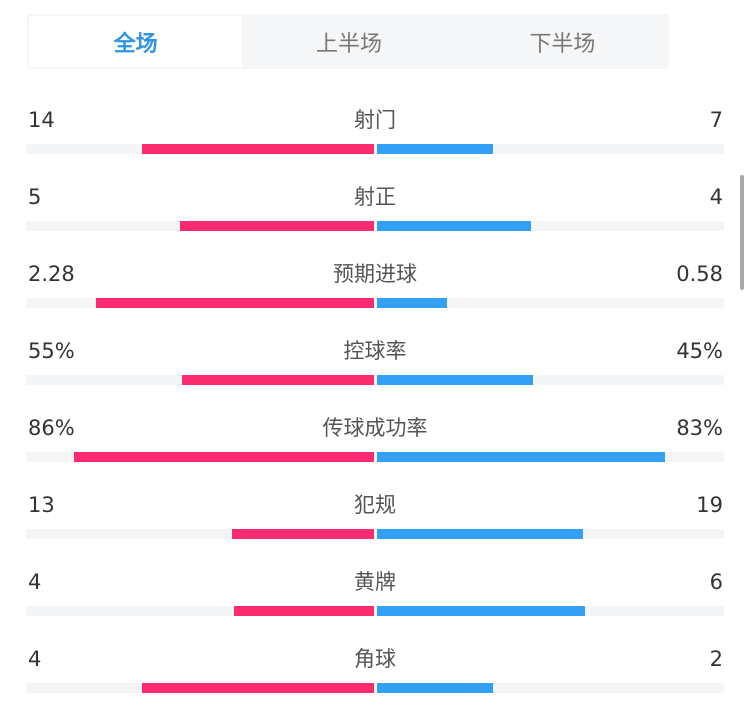 The image size is (750, 723). I want to click on stat-label: 预期进球, so click(375, 274).